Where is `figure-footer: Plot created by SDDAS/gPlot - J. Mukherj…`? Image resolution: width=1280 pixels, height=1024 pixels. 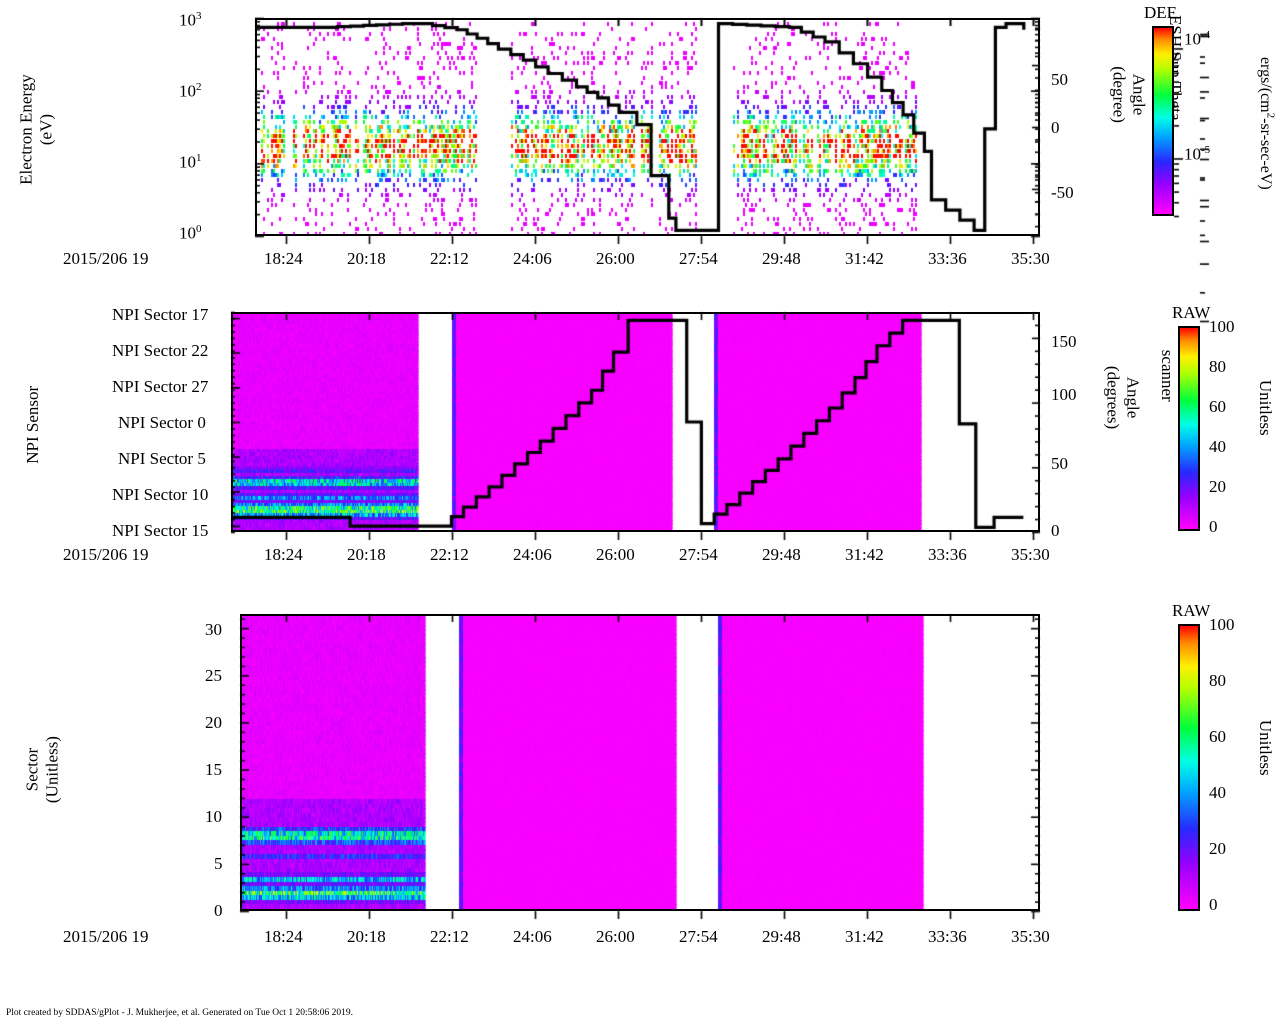
figure-footer: Plot created by SDDAS/gPlot - J. Mukherj… is located at coordinates (179, 1013).